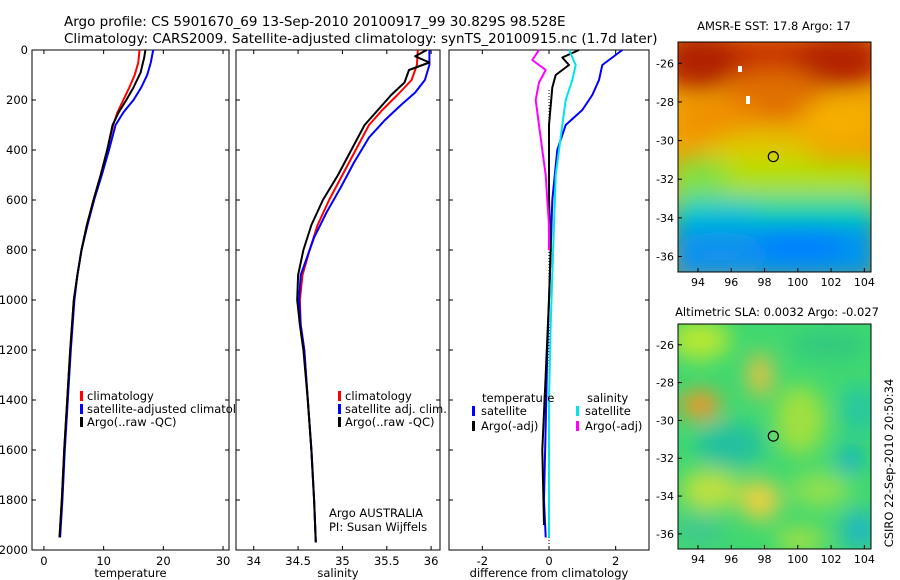 The width and height of the screenshot is (900, 580). What do you see at coordinates (518, 398) in the screenshot?
I see `legend-group-title: temperature` at bounding box center [518, 398].